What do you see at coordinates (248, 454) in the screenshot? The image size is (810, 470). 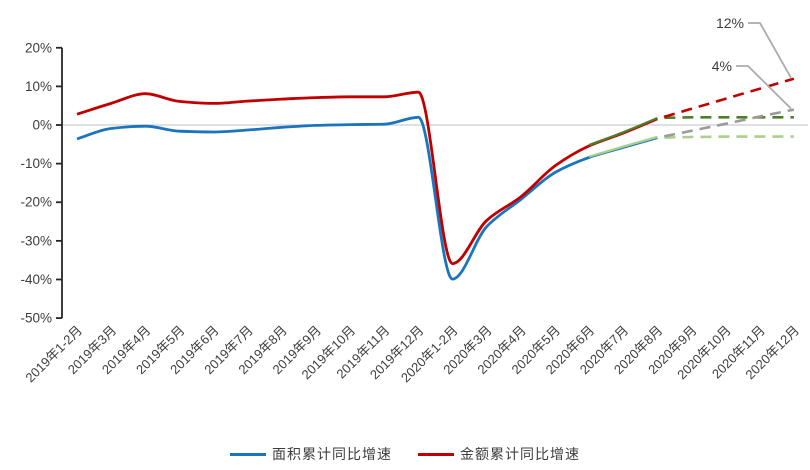 I see `legend-swatch-area` at bounding box center [248, 454].